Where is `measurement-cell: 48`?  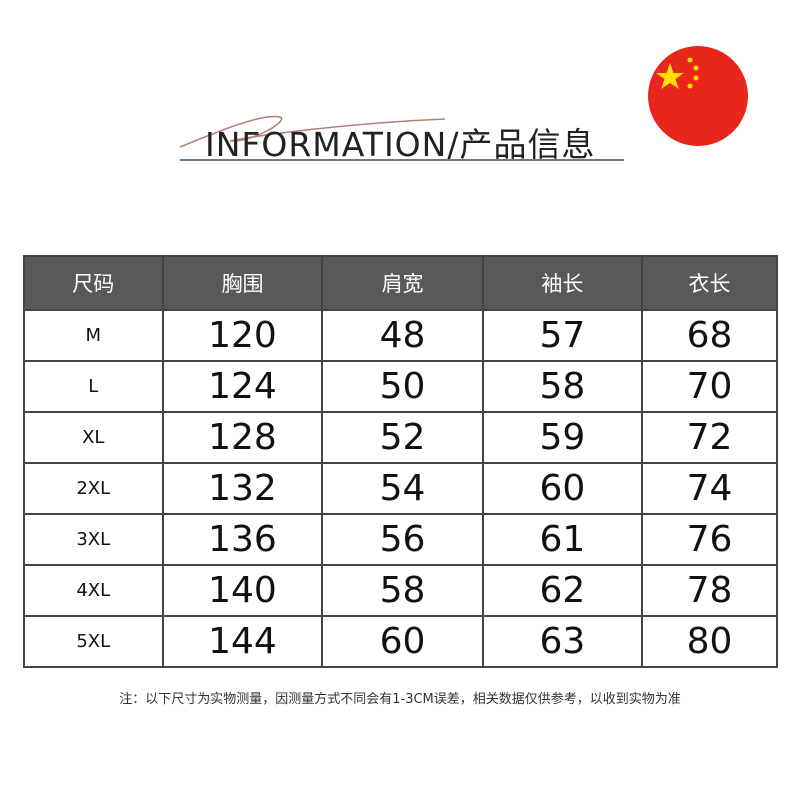
measurement-cell: 48 is located at coordinates (402, 335).